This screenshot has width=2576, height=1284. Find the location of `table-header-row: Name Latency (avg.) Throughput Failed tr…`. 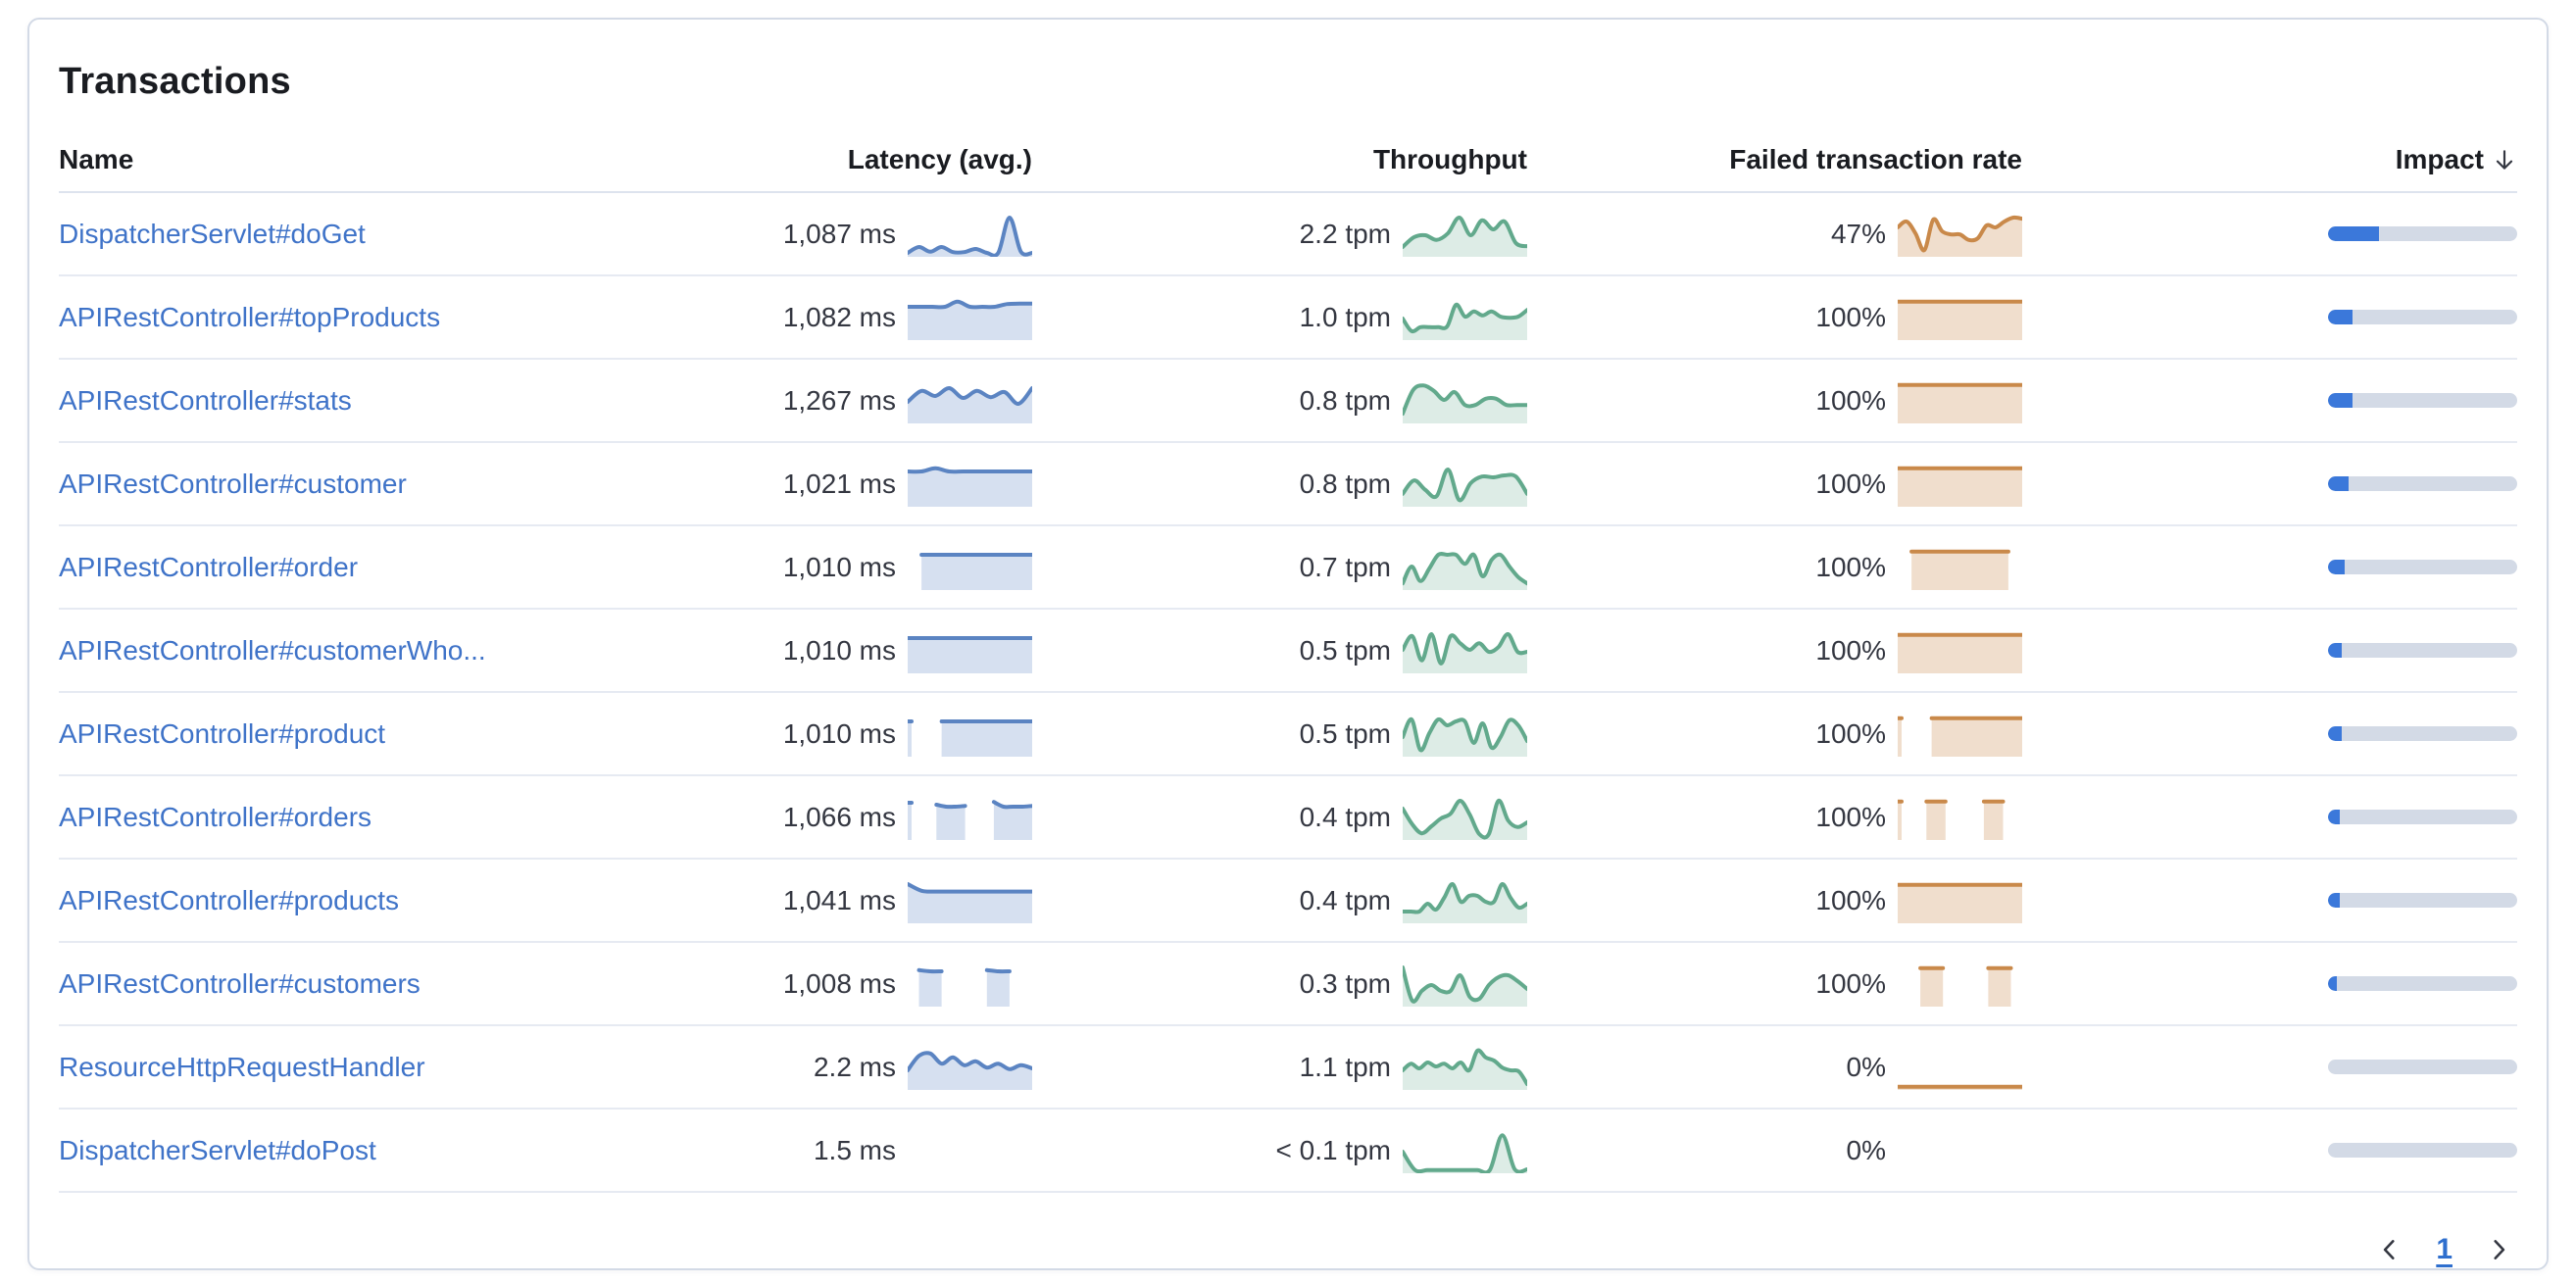

table-header-row: Name Latency (avg.) Throughput Failed tr… is located at coordinates (1288, 160).